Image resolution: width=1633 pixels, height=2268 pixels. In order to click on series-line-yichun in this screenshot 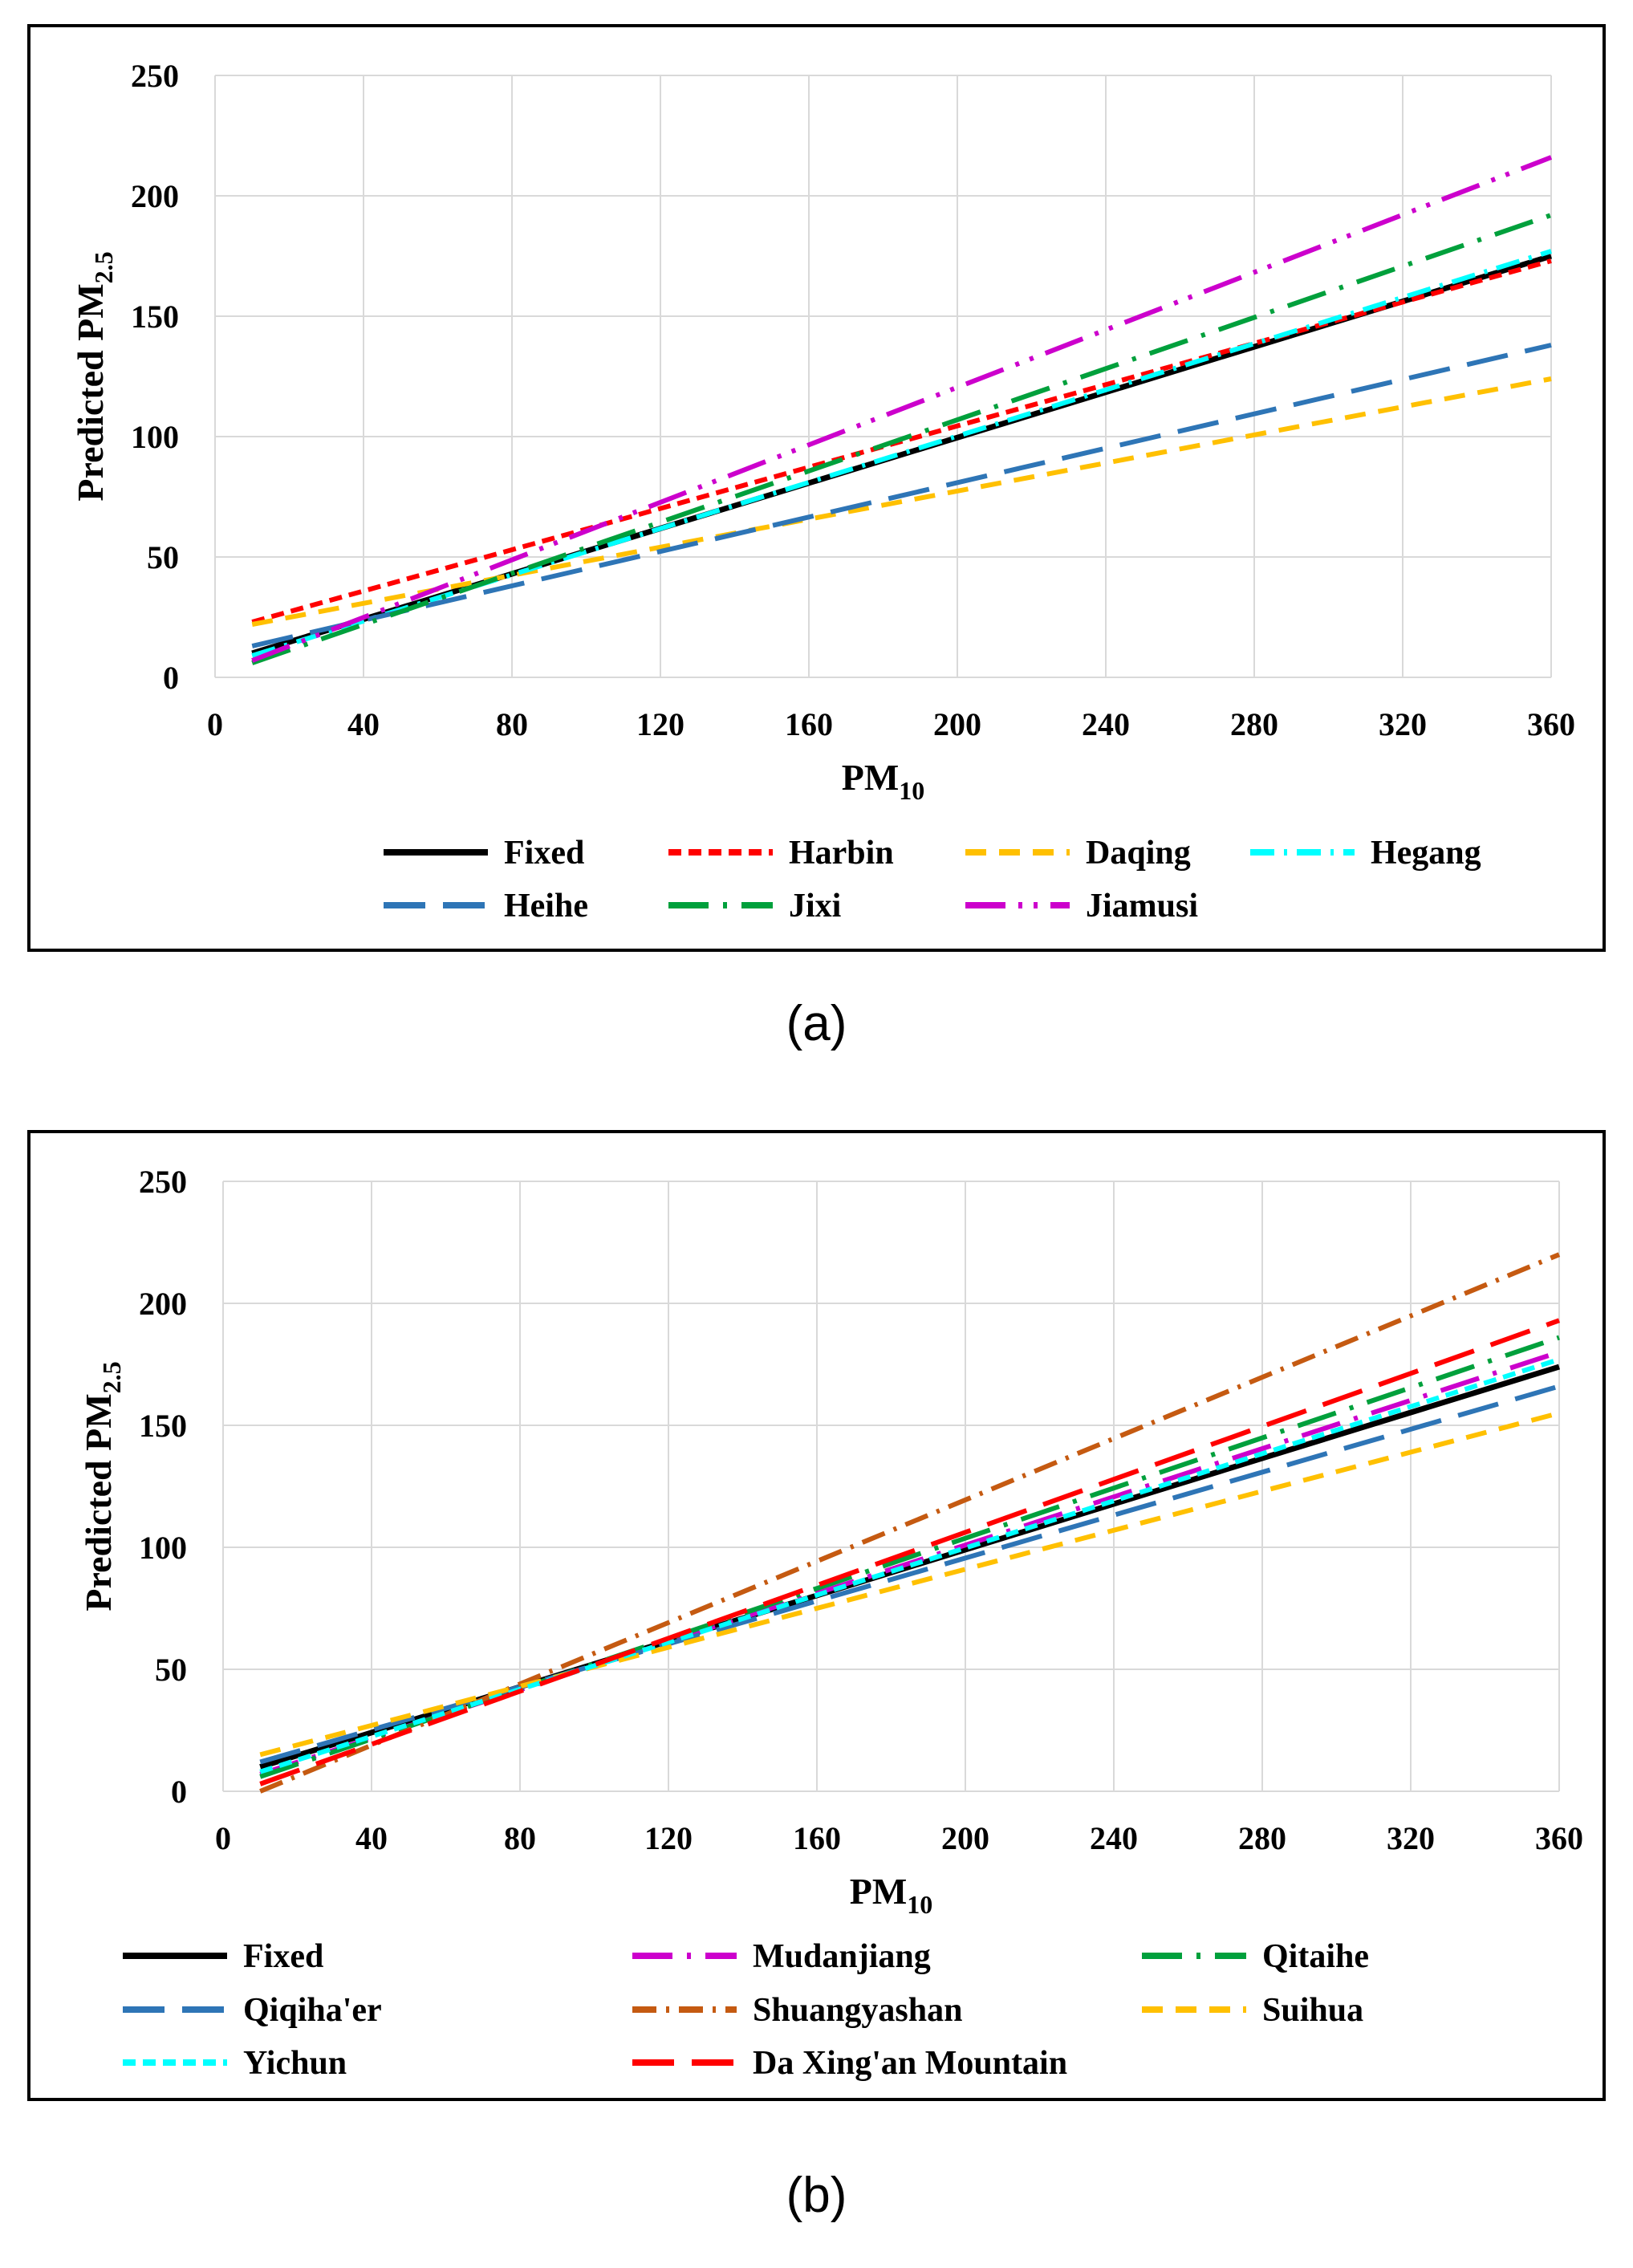, I will do `click(909, 1566)`.